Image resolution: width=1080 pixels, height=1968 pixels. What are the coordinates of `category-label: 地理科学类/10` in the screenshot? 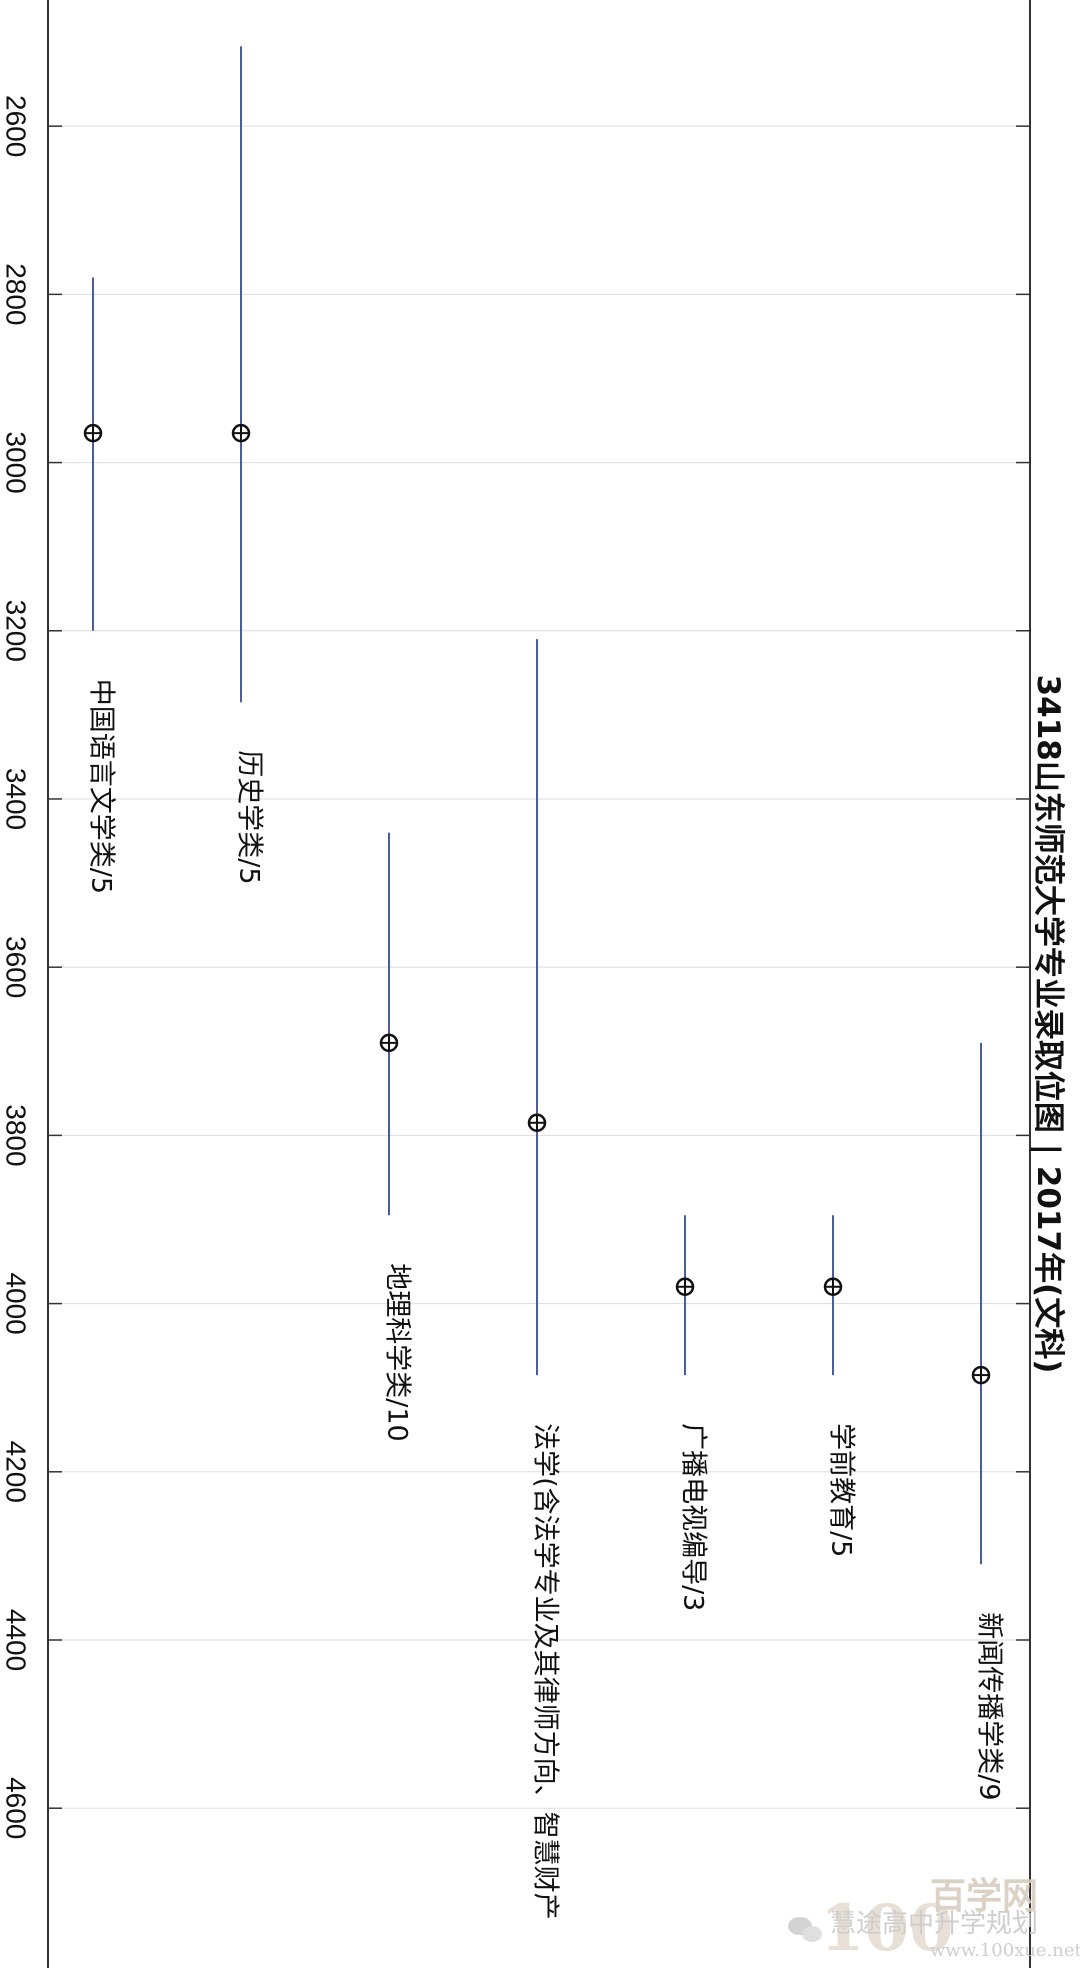 It's located at (397, 1352).